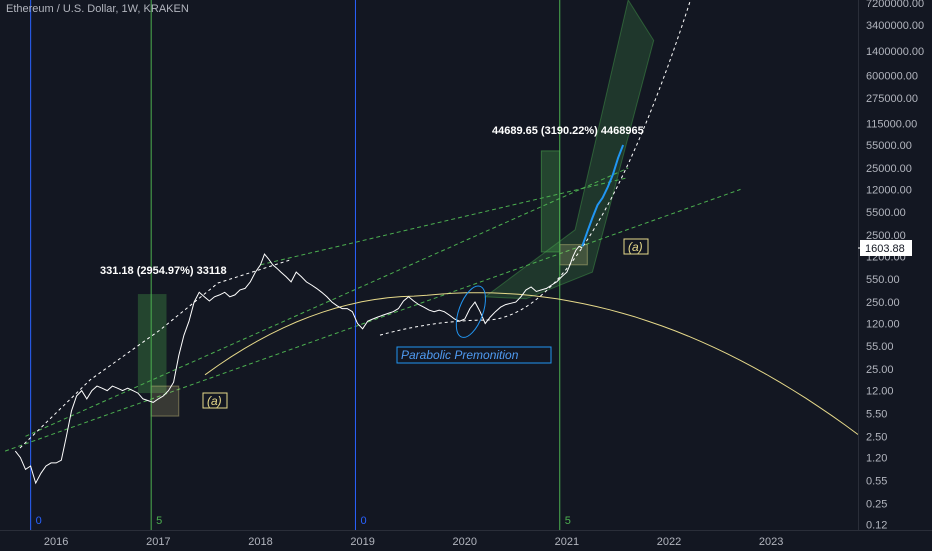 Image resolution: width=932 pixels, height=551 pixels. What do you see at coordinates (568, 131) in the screenshot?
I see `annotation-cycle2-measure: 44689.65 (3190.22%) 4468965` at bounding box center [568, 131].